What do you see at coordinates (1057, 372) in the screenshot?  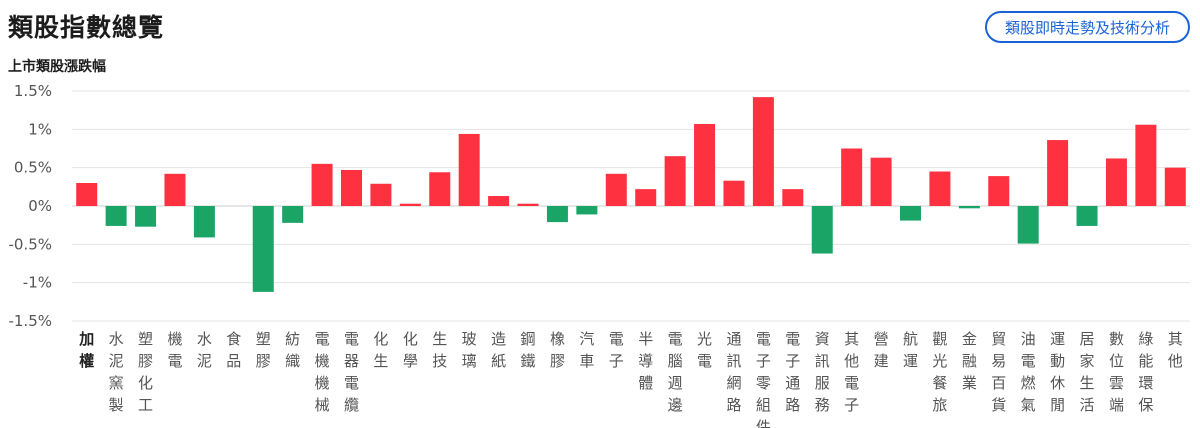 I see `category-label: 運動休閒` at bounding box center [1057, 372].